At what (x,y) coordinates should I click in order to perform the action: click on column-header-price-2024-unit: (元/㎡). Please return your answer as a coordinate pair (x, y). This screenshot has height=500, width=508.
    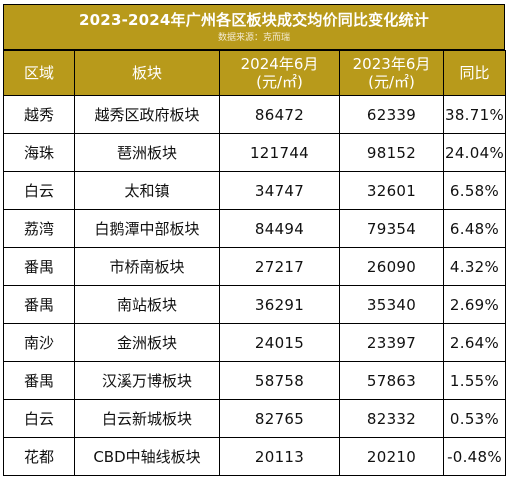
    Looking at the image, I should click on (279, 82).